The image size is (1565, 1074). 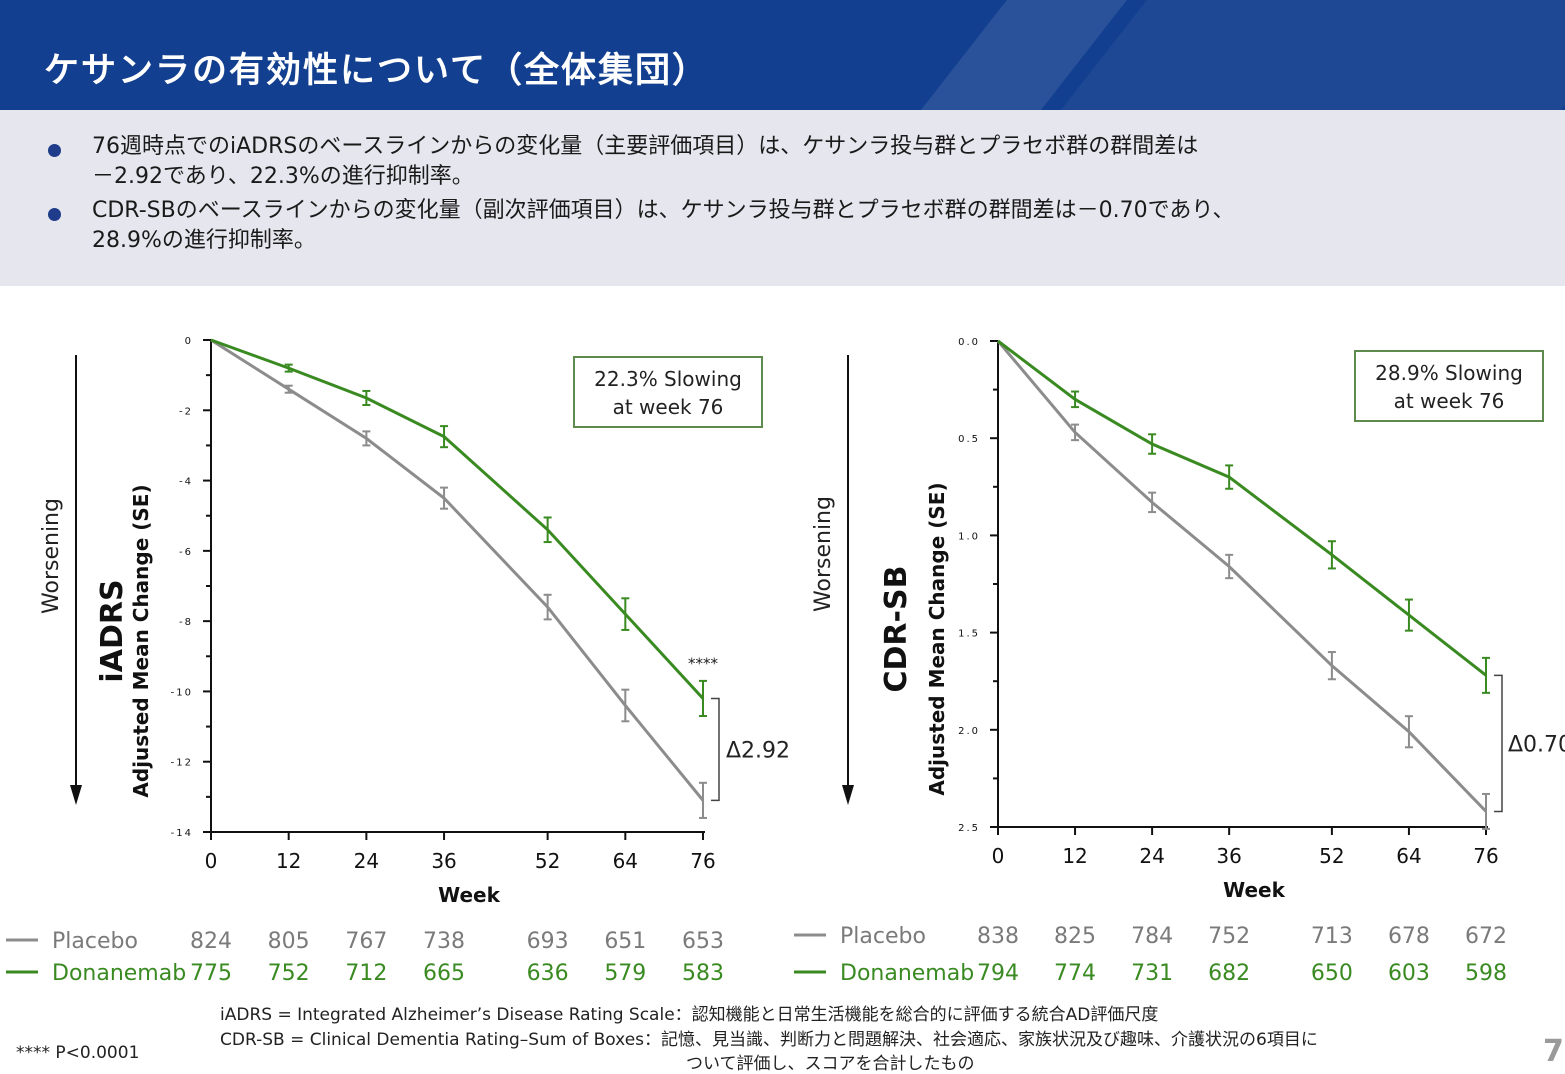 I want to click on at-risk-count: 712, so click(x=366, y=973).